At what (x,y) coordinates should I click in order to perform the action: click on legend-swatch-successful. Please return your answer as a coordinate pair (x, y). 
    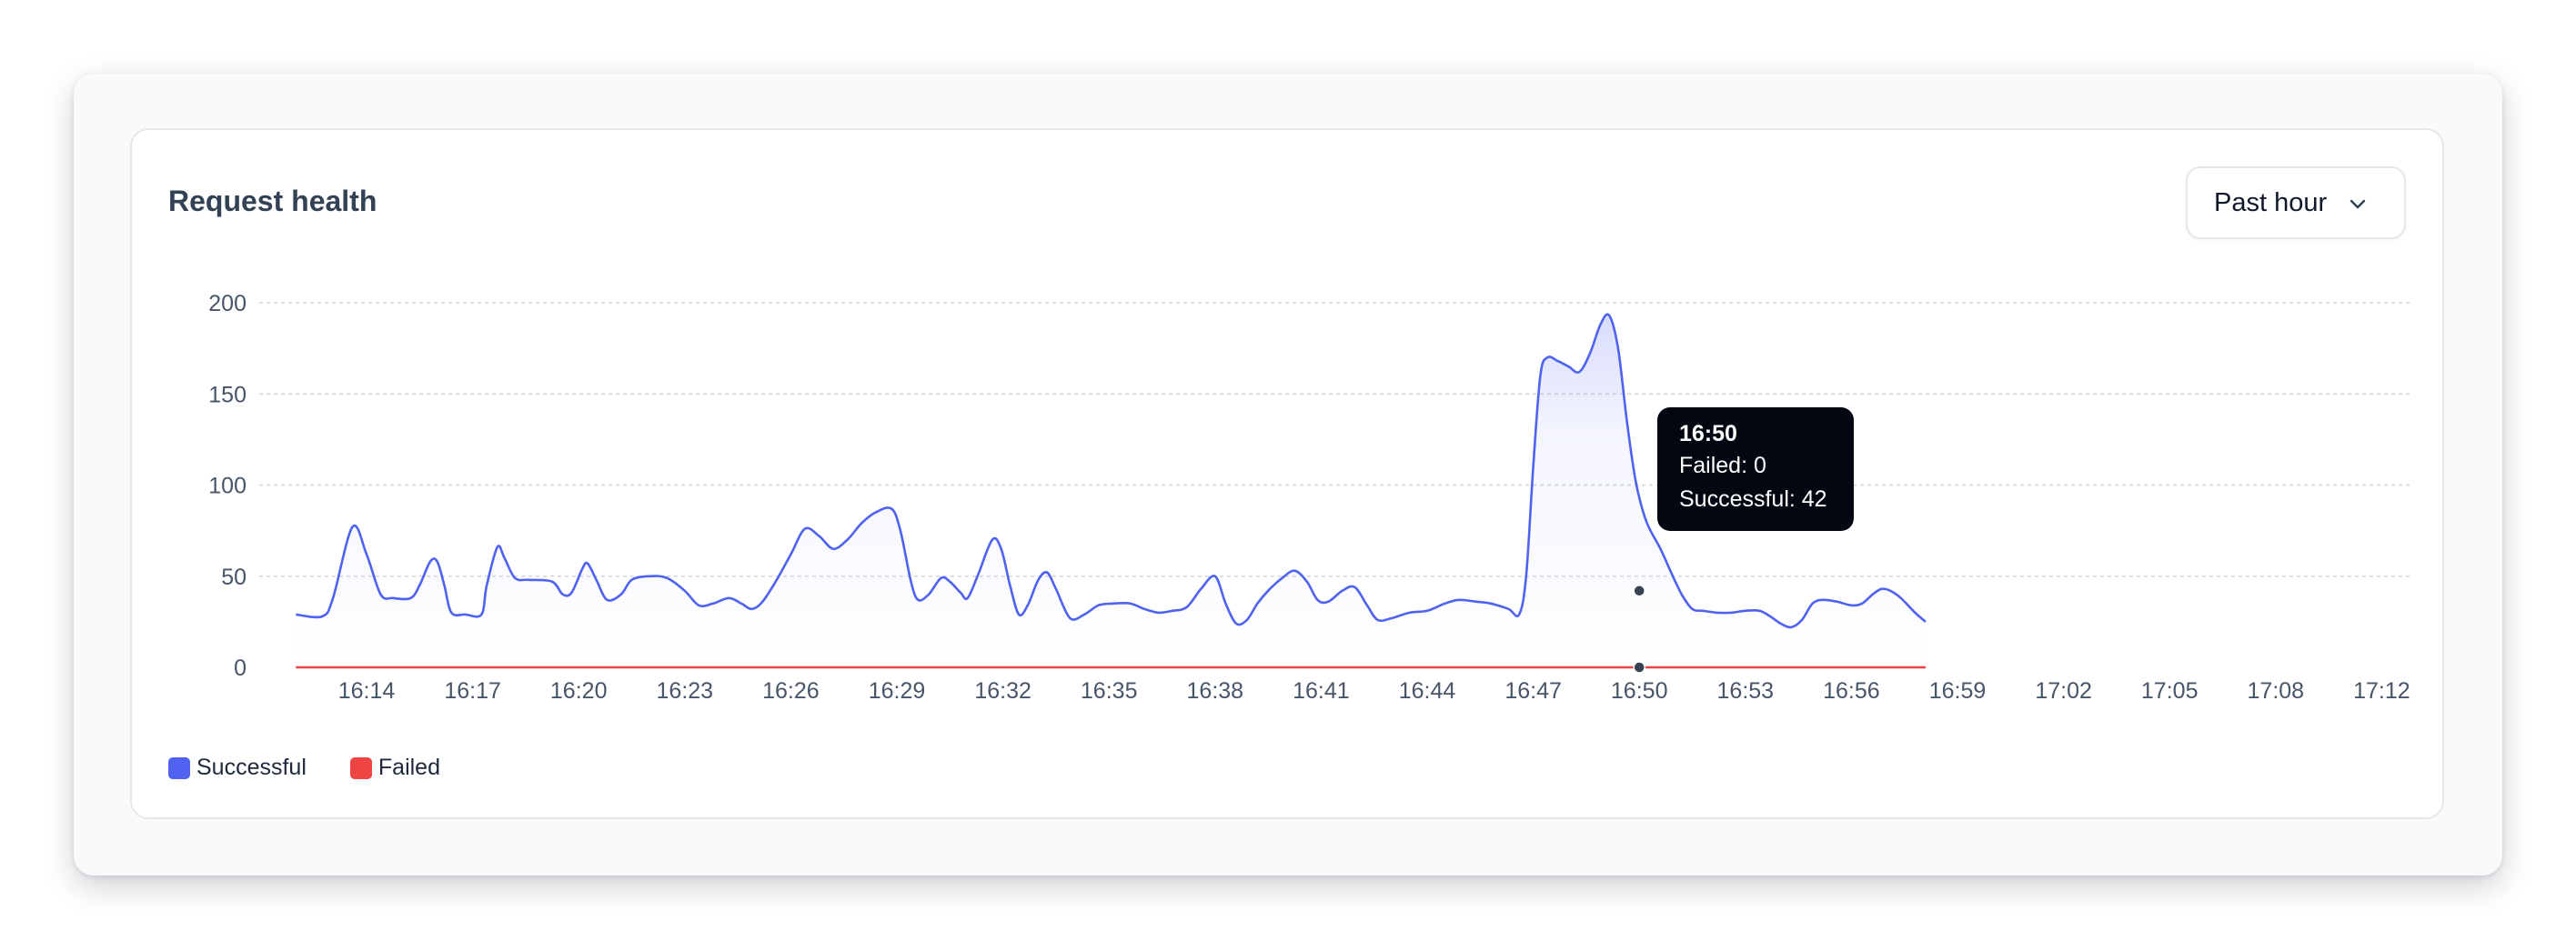
    Looking at the image, I should click on (179, 768).